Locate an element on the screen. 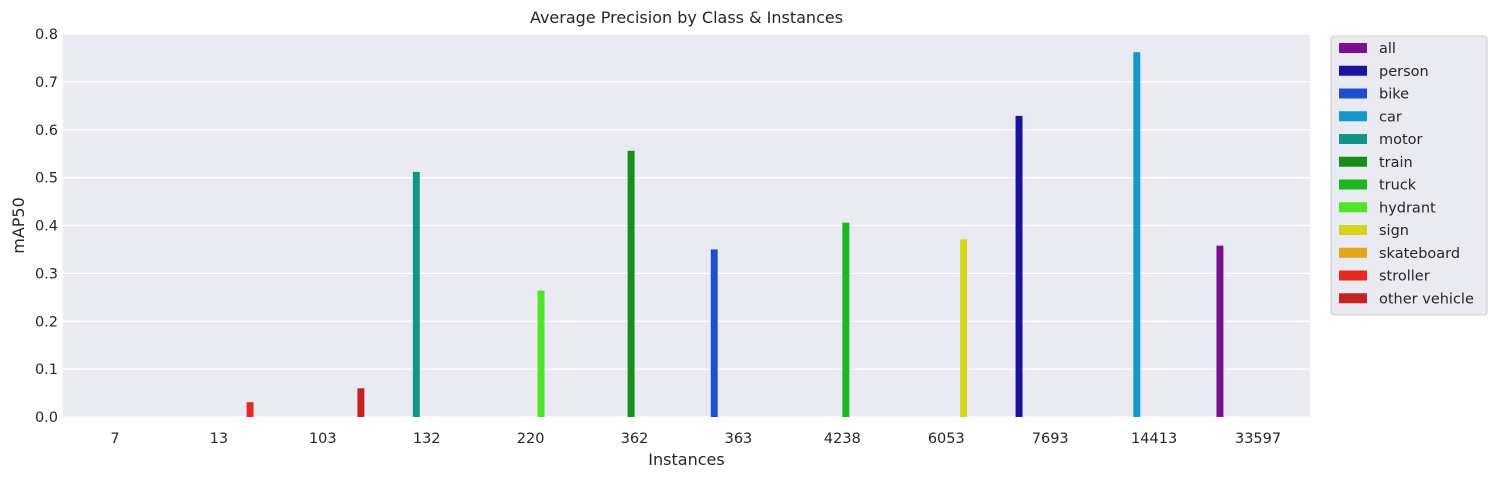 This screenshot has height=479, width=1496. y-tick-label: 0.2 is located at coordinates (46, 322).